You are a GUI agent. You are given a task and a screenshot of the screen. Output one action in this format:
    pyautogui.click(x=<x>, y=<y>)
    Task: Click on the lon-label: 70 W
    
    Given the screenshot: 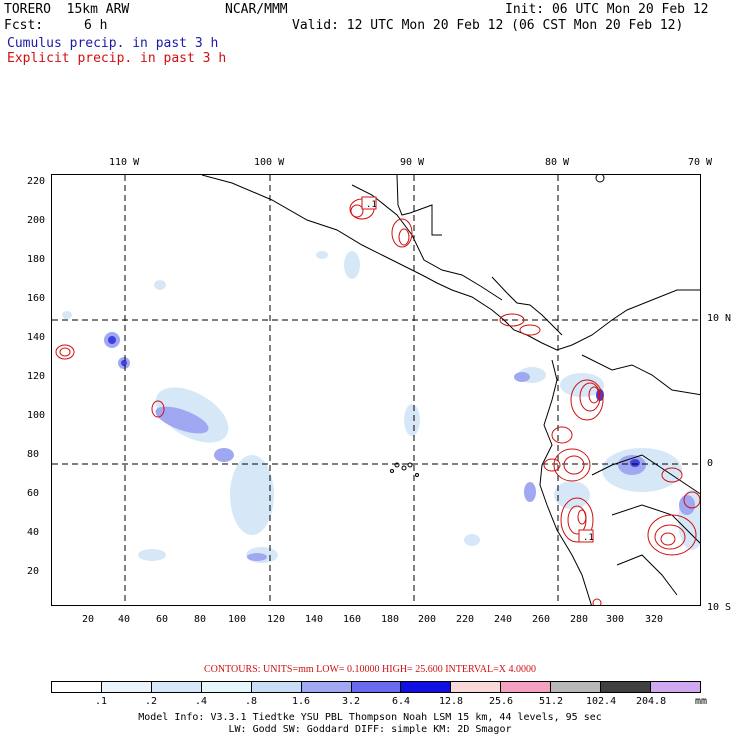 What is the action you would take?
    pyautogui.click(x=700, y=162)
    